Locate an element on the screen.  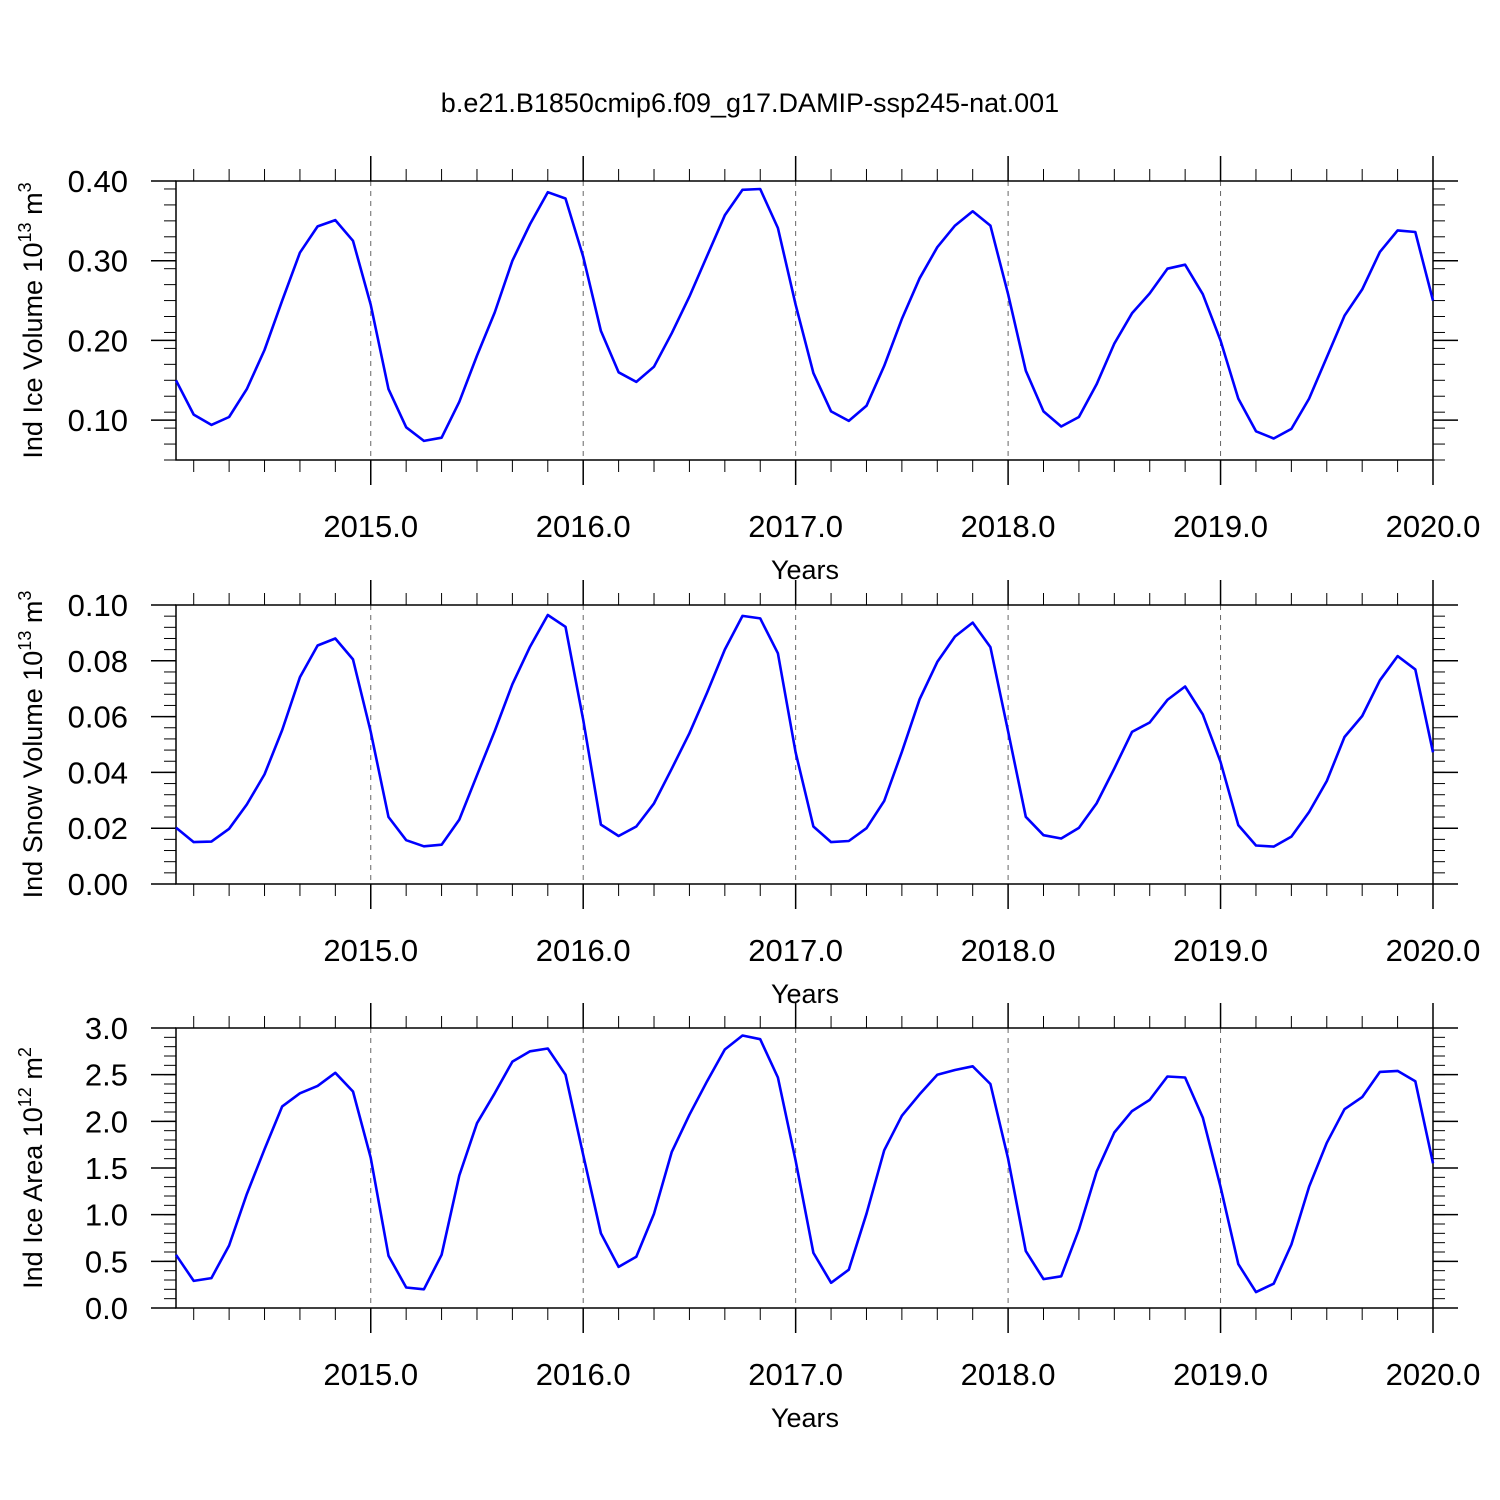
y-tick-label: 0.08 is located at coordinates (98, 661).